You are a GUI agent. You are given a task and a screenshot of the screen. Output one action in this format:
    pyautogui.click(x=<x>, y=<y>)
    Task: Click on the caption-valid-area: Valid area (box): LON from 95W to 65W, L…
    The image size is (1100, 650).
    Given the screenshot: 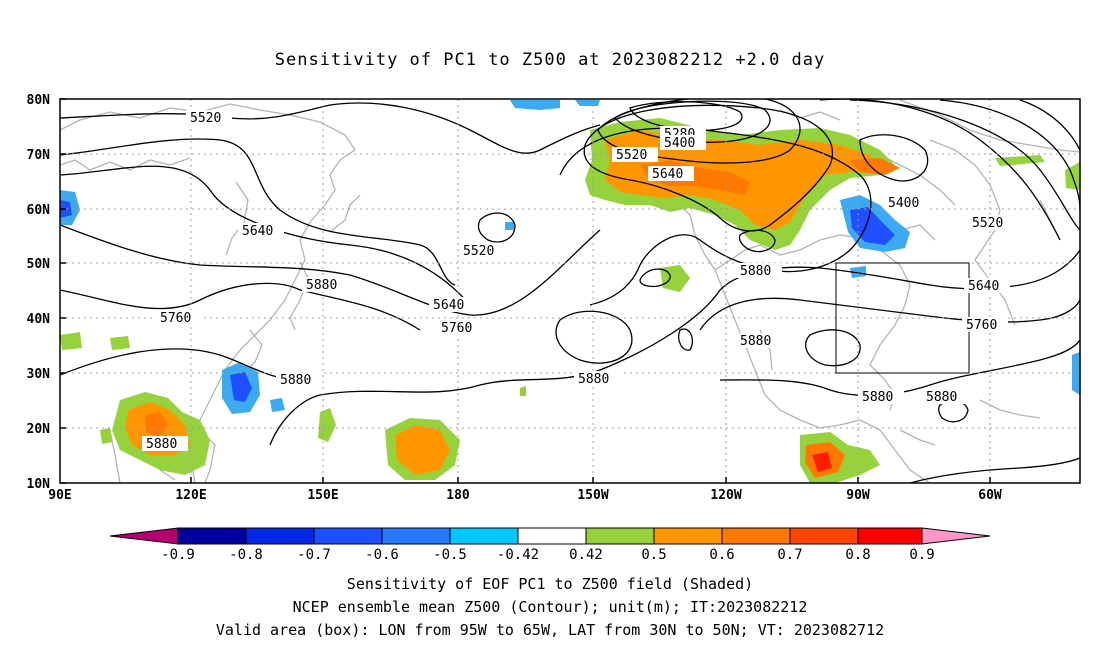 What is the action you would take?
    pyautogui.click(x=550, y=630)
    